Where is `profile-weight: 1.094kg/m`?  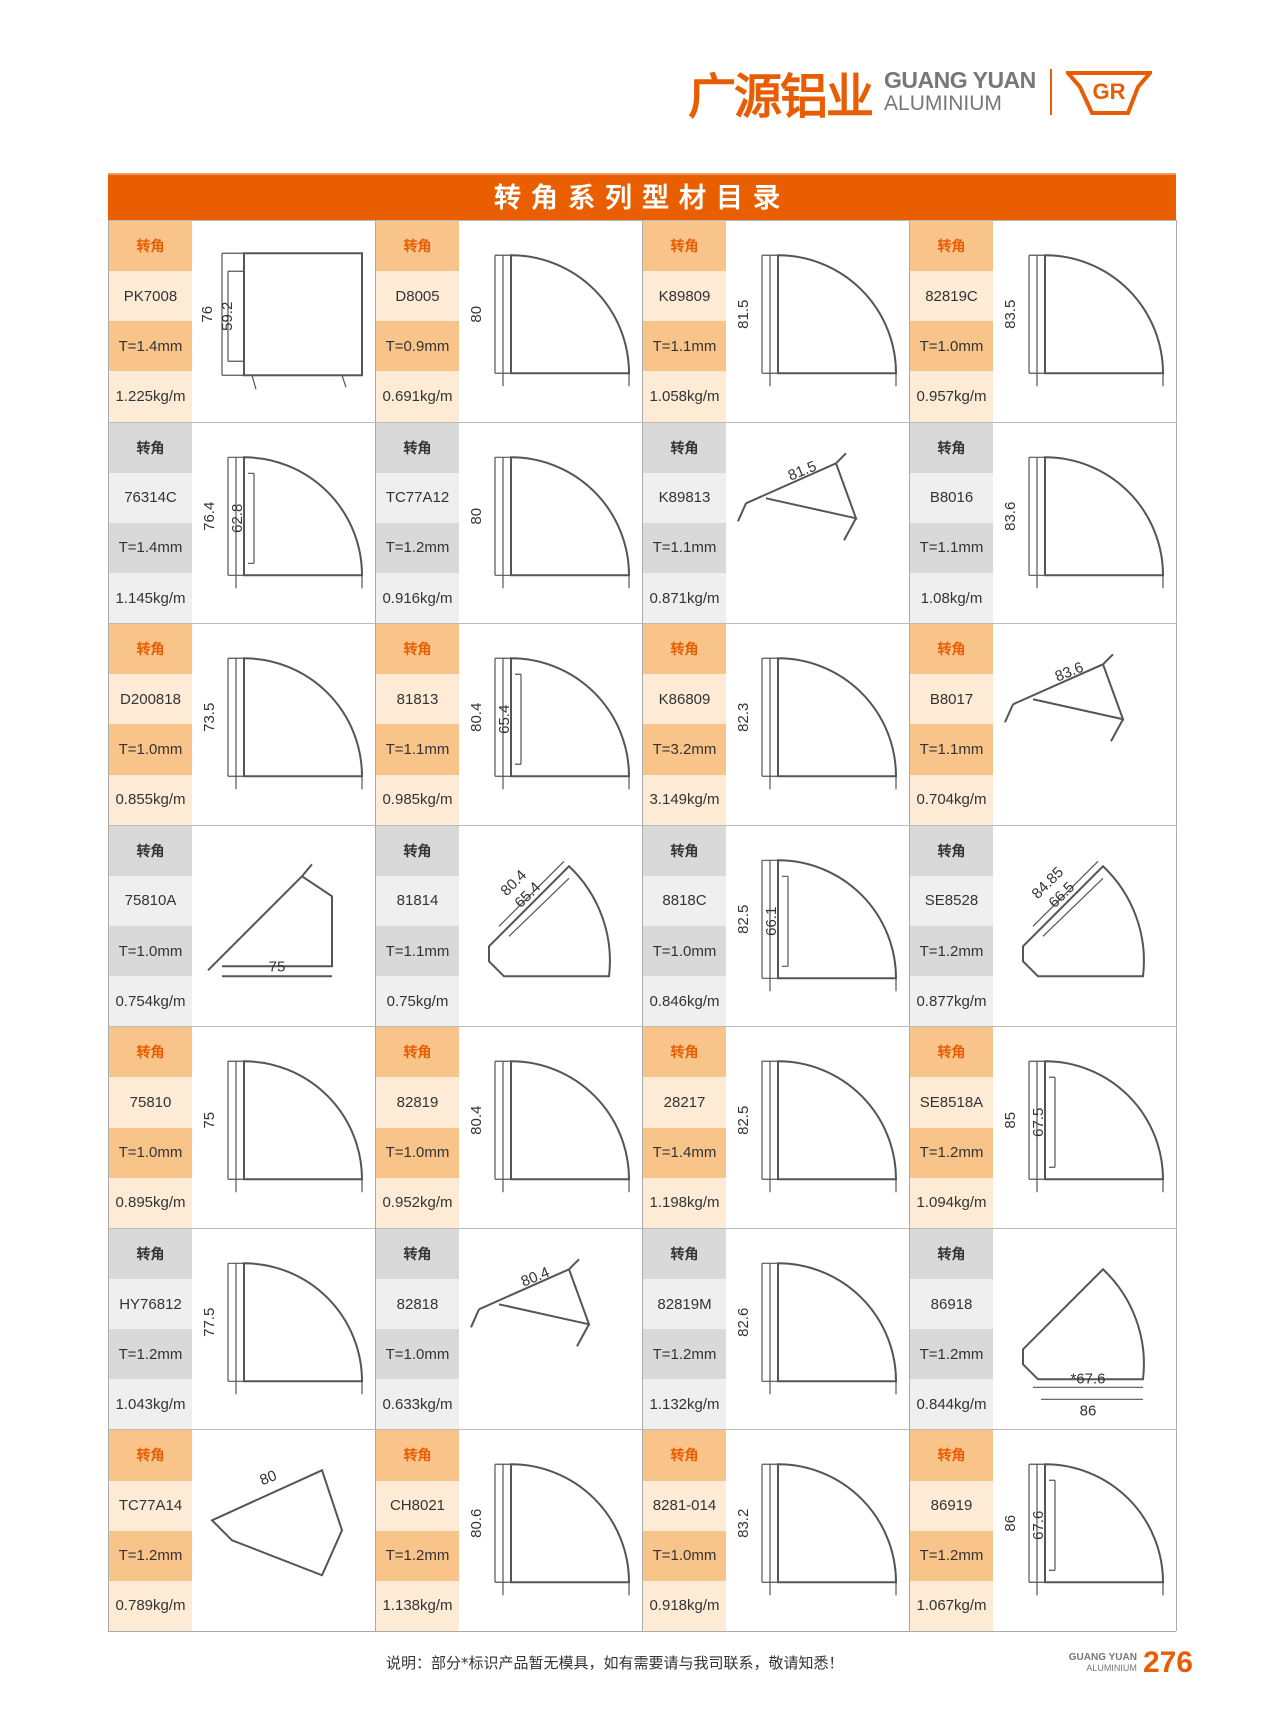
profile-weight: 1.094kg/m is located at coordinates (951, 1202).